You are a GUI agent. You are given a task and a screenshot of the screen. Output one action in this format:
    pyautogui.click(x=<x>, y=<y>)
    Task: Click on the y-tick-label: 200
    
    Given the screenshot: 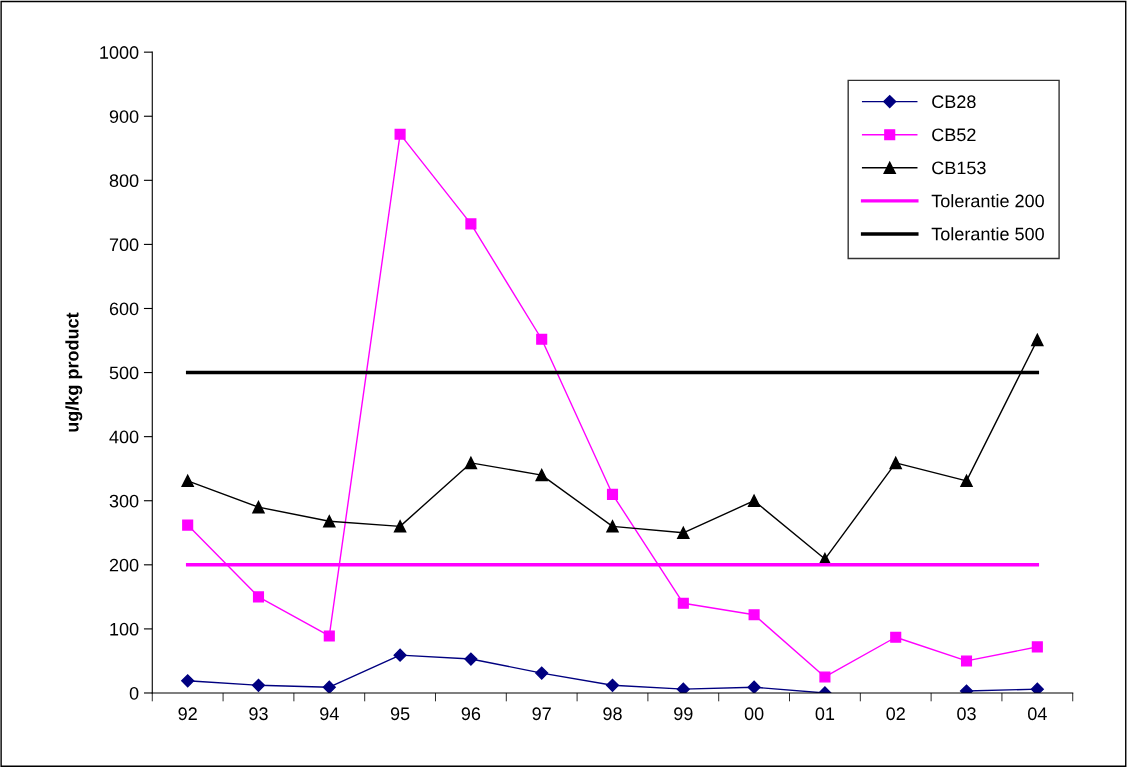 What is the action you would take?
    pyautogui.click(x=124, y=565)
    